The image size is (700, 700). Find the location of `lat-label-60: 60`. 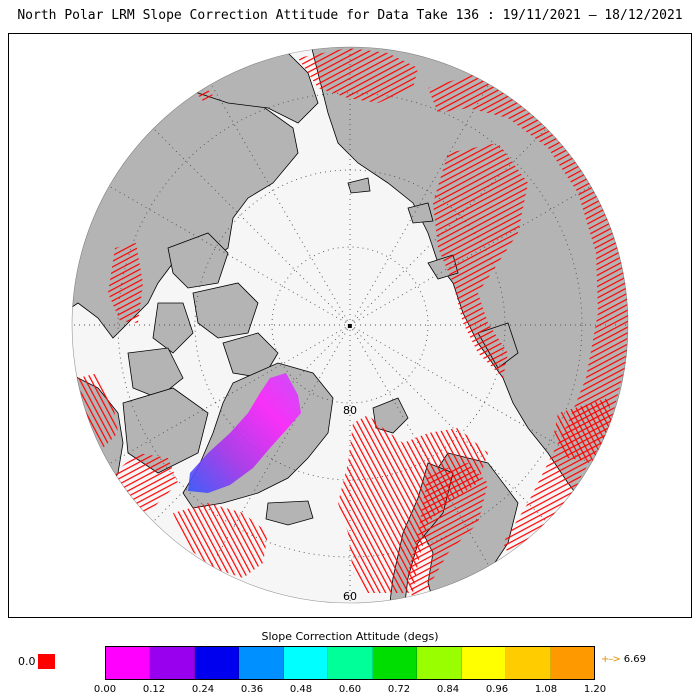

lat-label-60: 60 is located at coordinates (350, 596).